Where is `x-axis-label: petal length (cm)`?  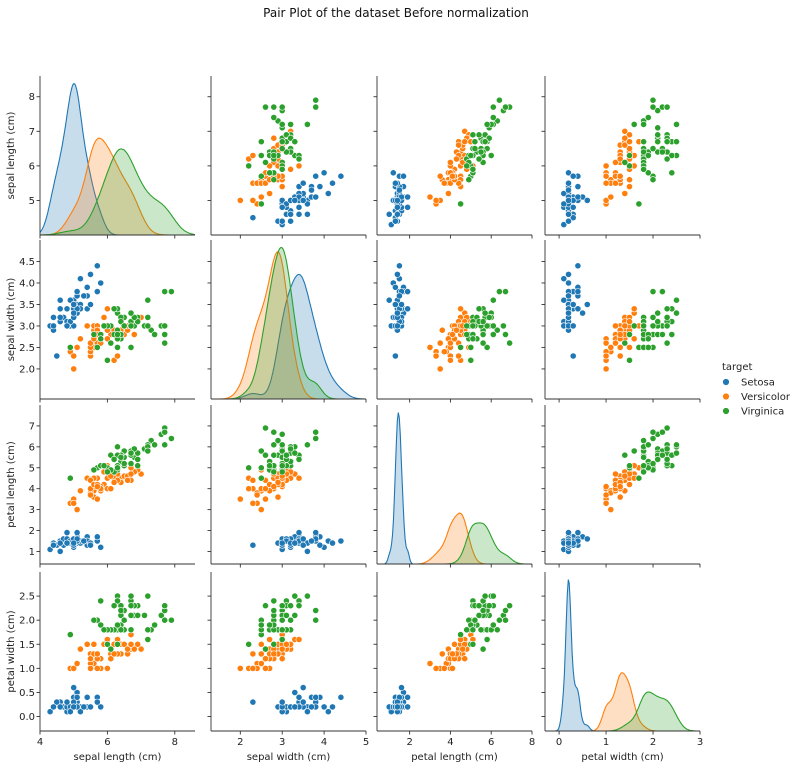 x-axis-label: petal length (cm) is located at coordinates (454, 757).